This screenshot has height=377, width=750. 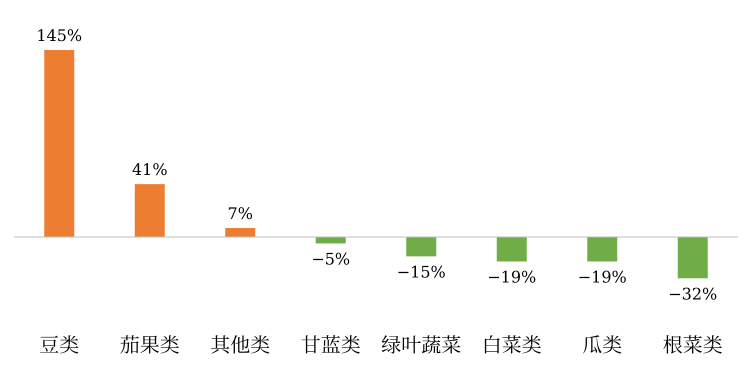 I want to click on x-tick-label: 豆类, so click(x=59, y=343).